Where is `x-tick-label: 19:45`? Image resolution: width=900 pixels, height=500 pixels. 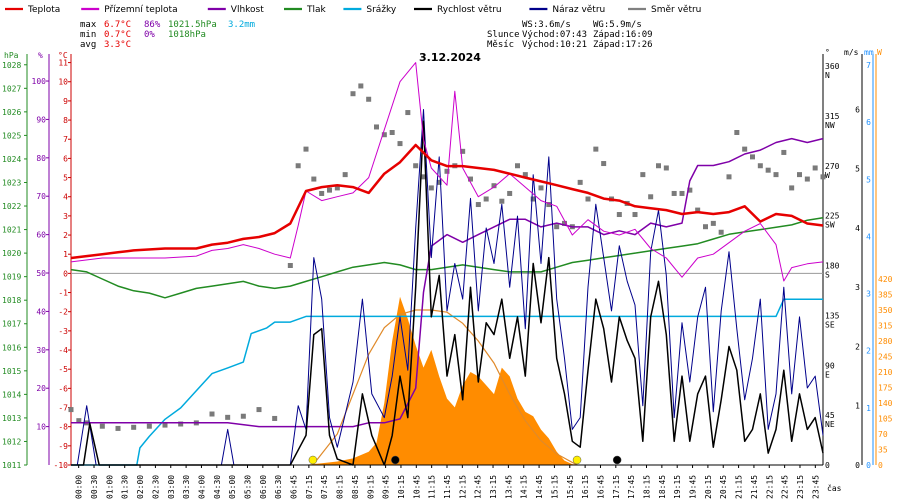 x-tick-label: 19:45 is located at coordinates (693, 487).